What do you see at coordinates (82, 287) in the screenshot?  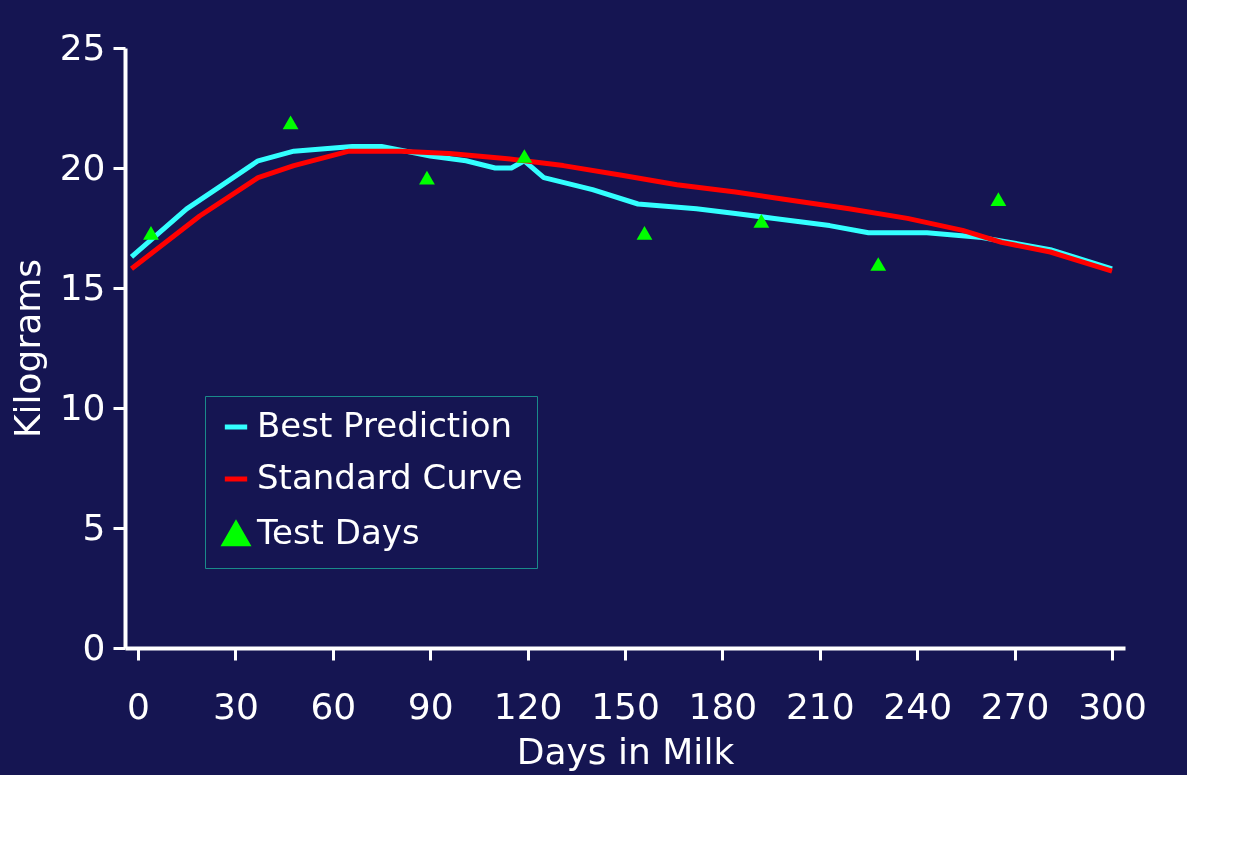 I see `y-tick-label: 15` at bounding box center [82, 287].